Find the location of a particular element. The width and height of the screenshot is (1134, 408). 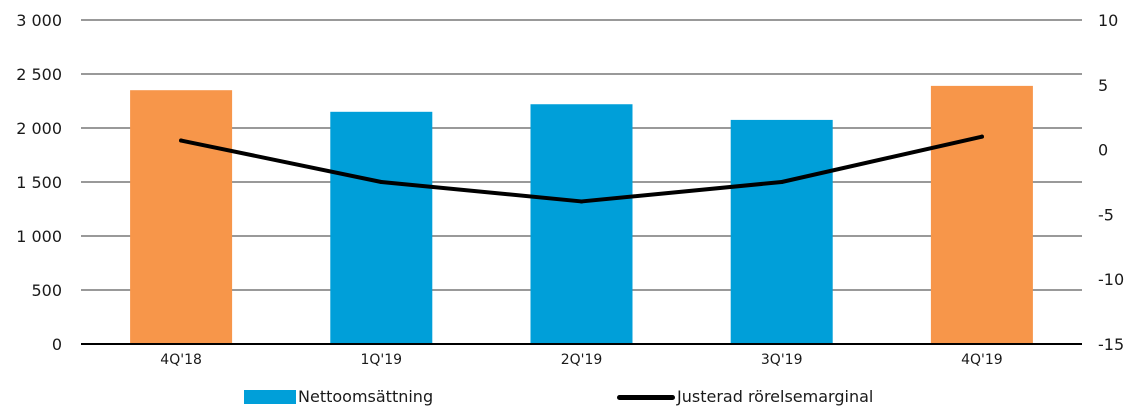

y-left-tick-label: 1 000 is located at coordinates (39, 236).